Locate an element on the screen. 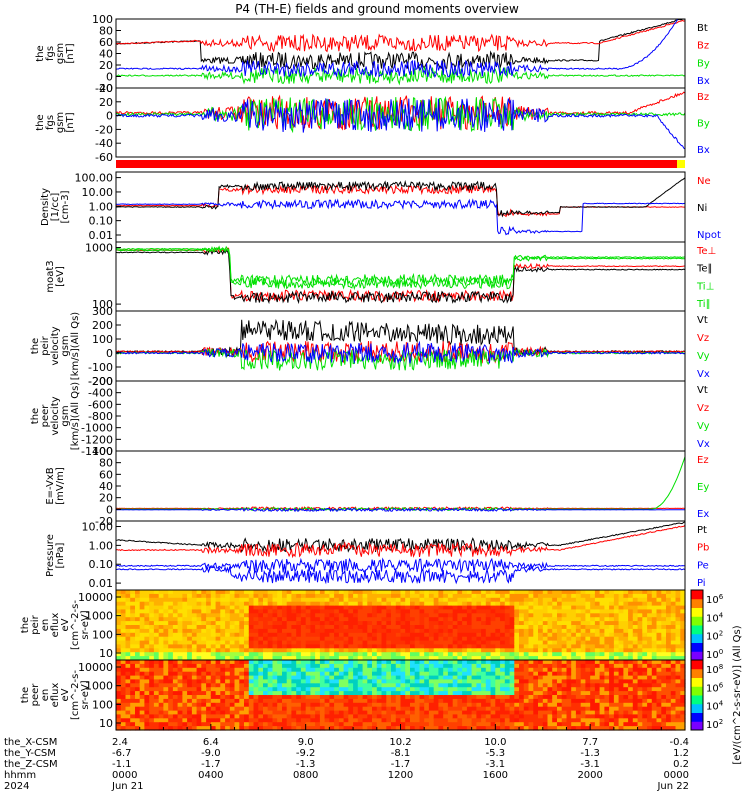  series-line-Ti∥ is located at coordinates (400, 269).